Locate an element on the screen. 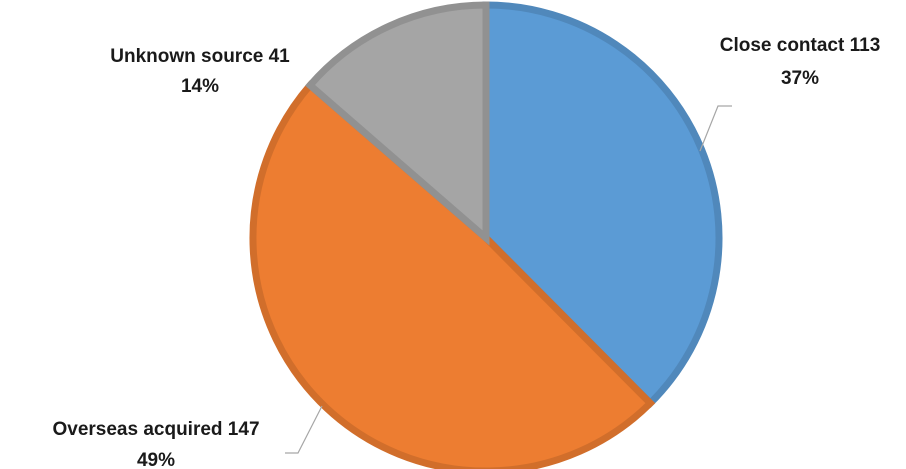 The height and width of the screenshot is (469, 906). data-label-overseas-acquired-percent: 49% is located at coordinates (156, 459).